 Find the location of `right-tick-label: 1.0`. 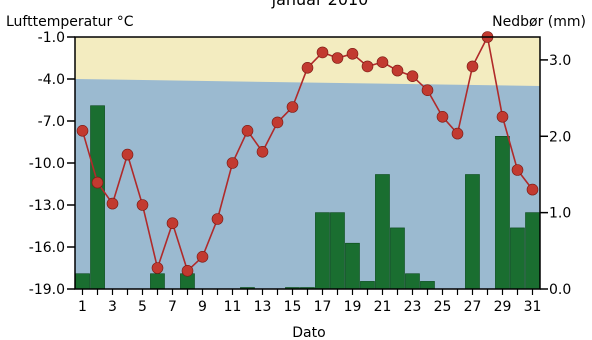

right-tick-label: 1.0 is located at coordinates (560, 214).